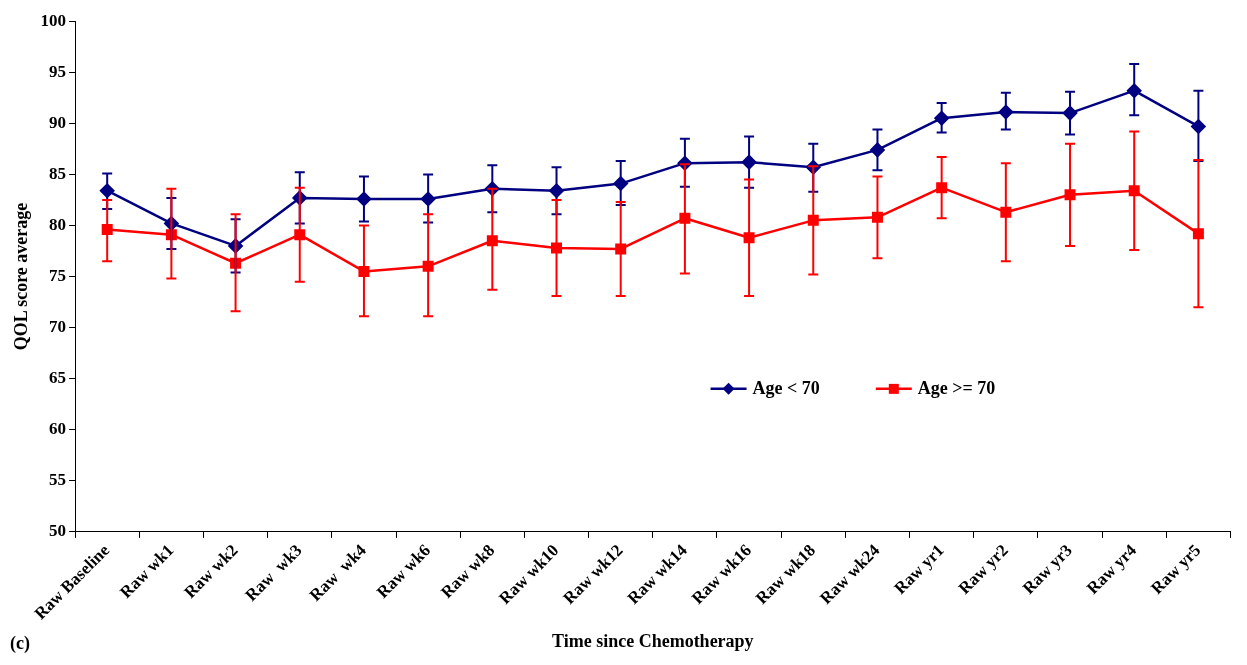 The height and width of the screenshot is (665, 1247). I want to click on y-tick-label: 100, so click(53, 20).